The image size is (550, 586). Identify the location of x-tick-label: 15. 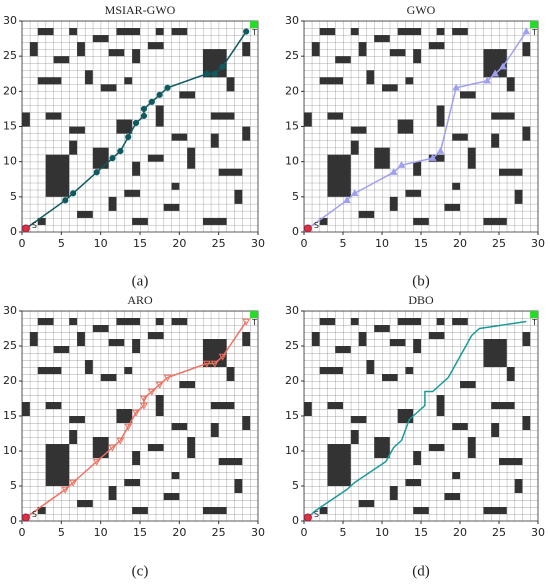
(140, 532).